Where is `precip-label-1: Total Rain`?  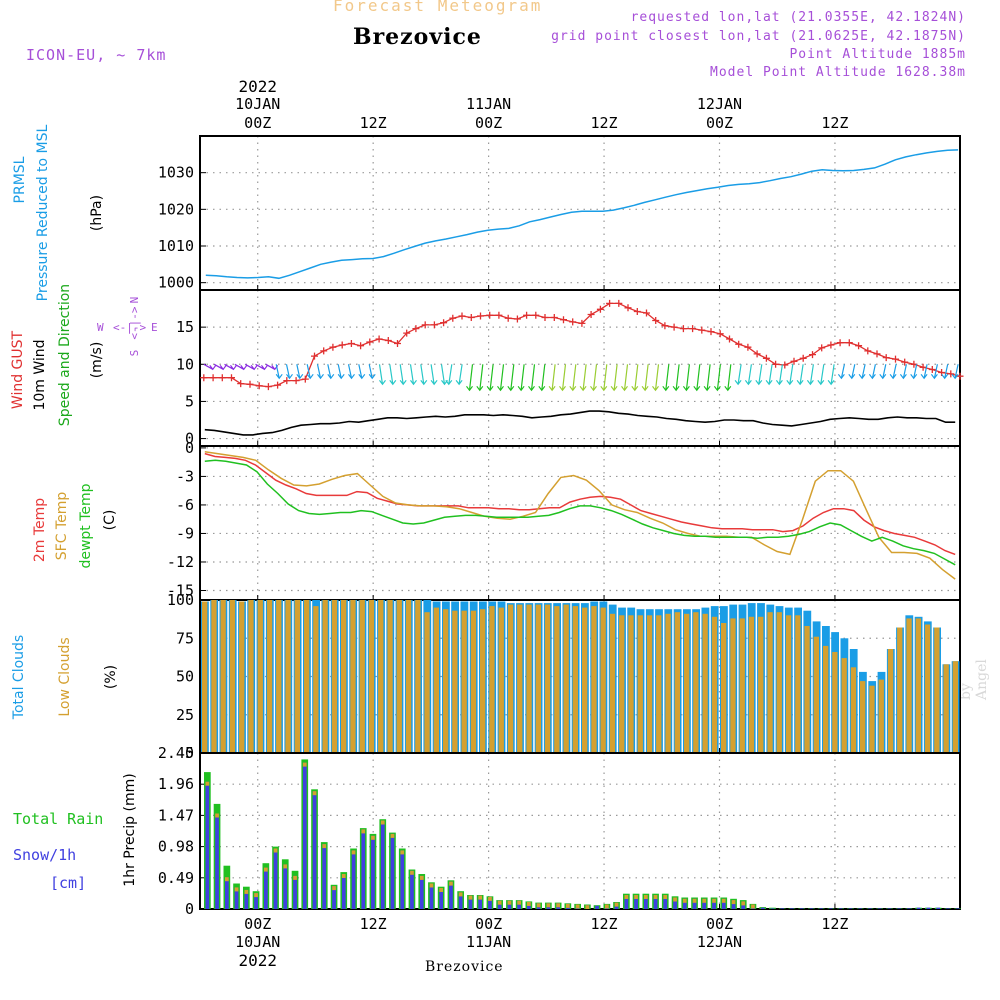 precip-label-1: Total Rain is located at coordinates (58, 819).